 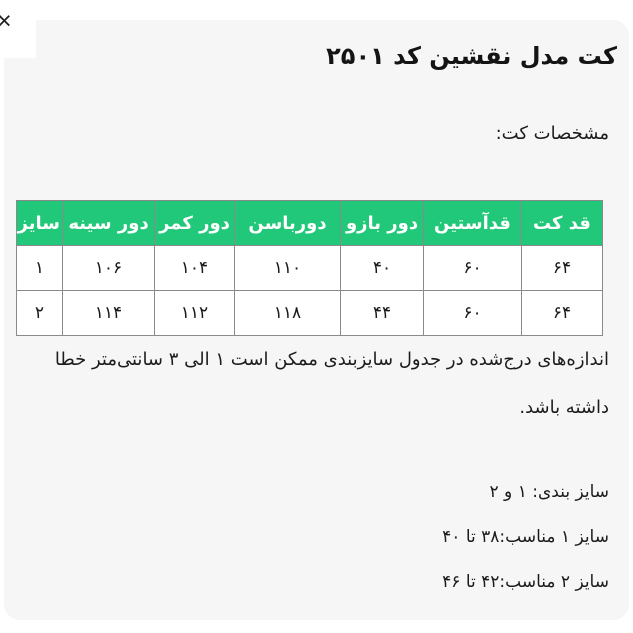 What do you see at coordinates (39, 313) in the screenshot?
I see `cell-size: ۲` at bounding box center [39, 313].